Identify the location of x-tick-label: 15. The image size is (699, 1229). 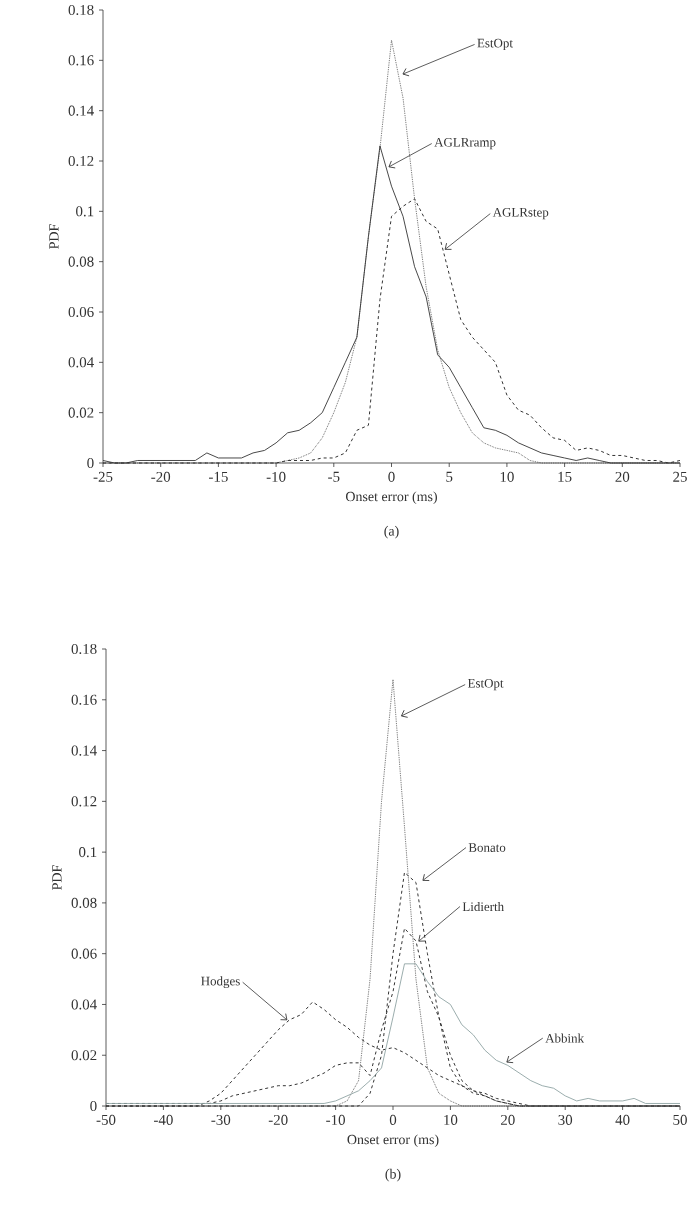
(565, 476).